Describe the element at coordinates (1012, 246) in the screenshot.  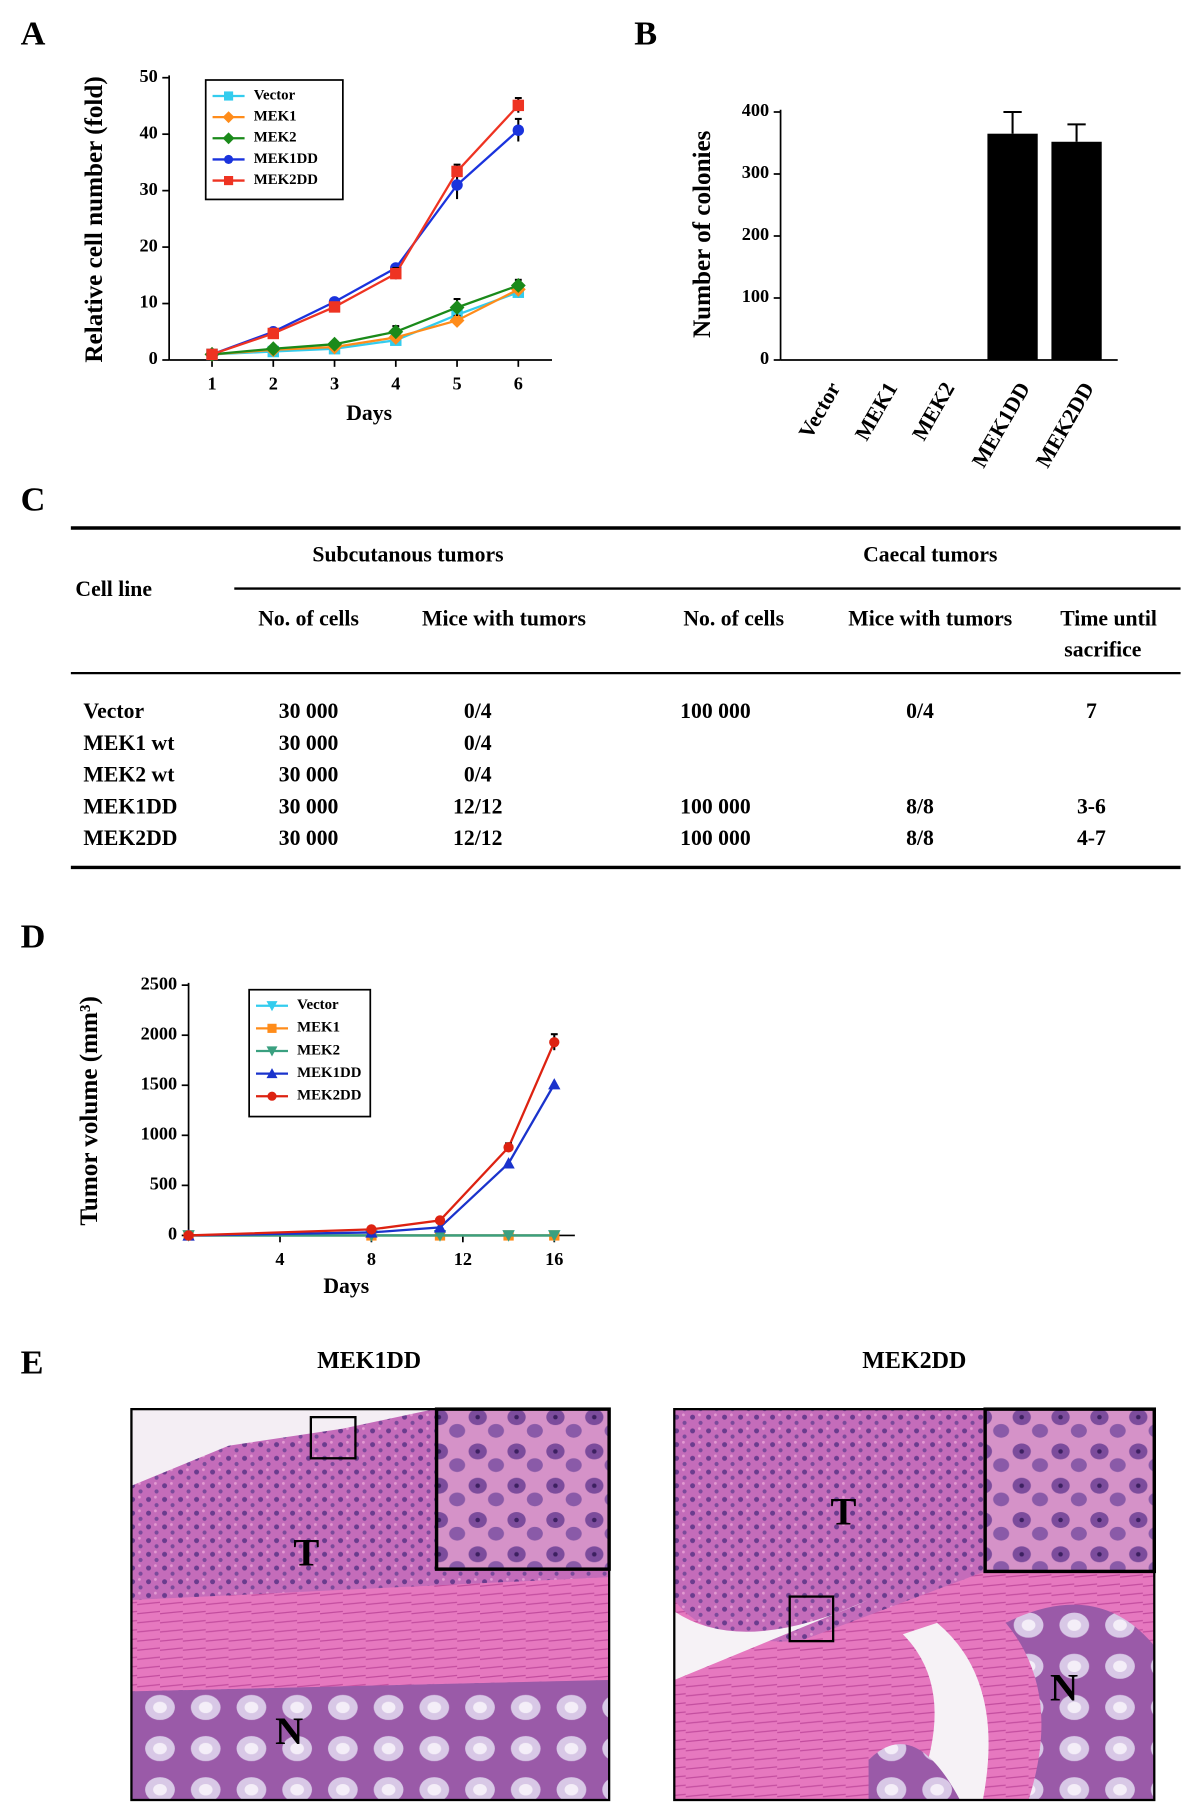
I see `bar` at that location.